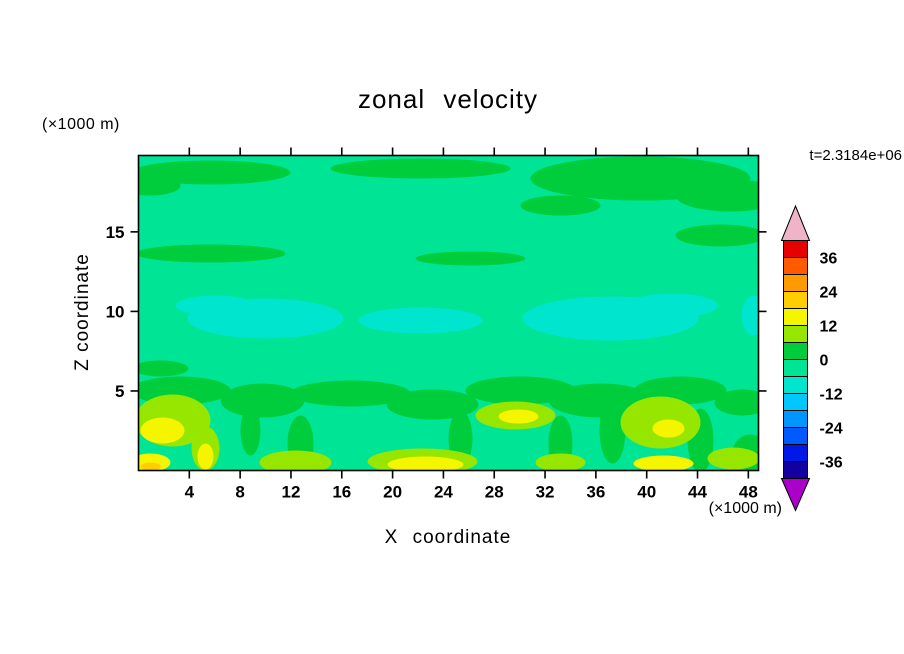 Image resolution: width=904 pixels, height=654 pixels. What do you see at coordinates (448, 537) in the screenshot?
I see `x-axis-title: X coordinate` at bounding box center [448, 537].